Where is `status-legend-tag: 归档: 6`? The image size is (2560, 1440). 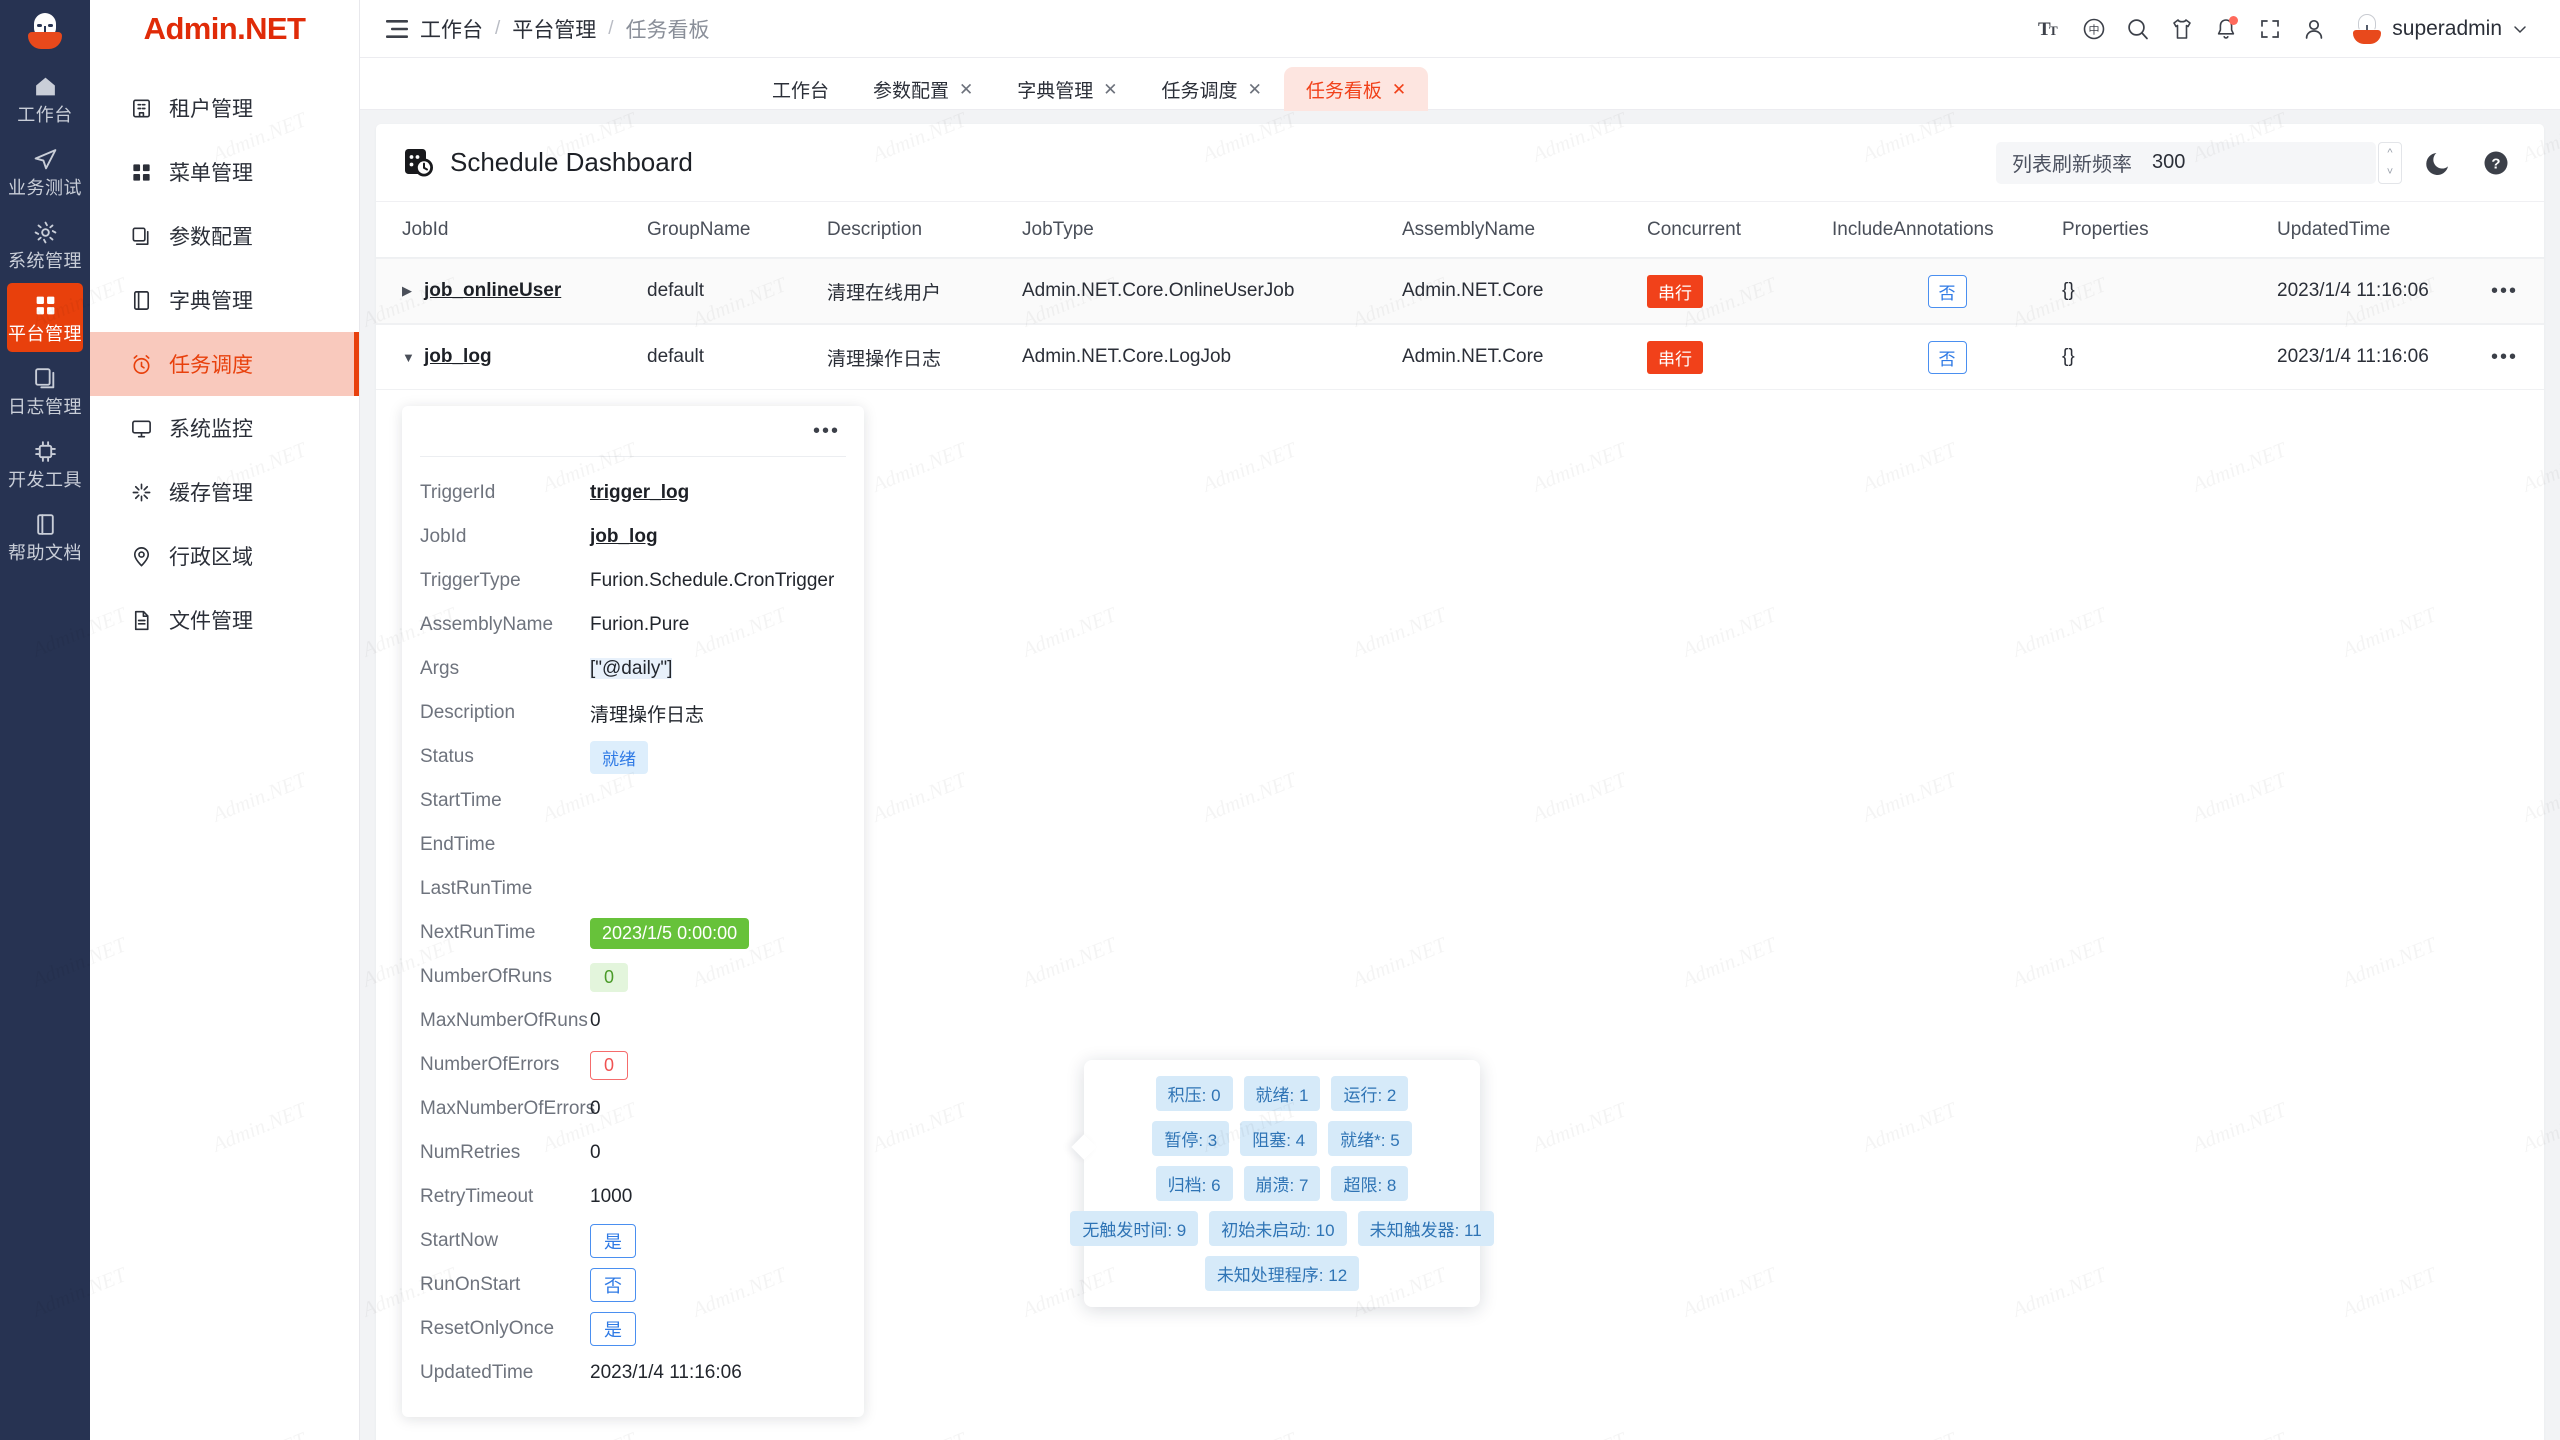
status-legend-tag: 归档: 6 is located at coordinates (1194, 1183).